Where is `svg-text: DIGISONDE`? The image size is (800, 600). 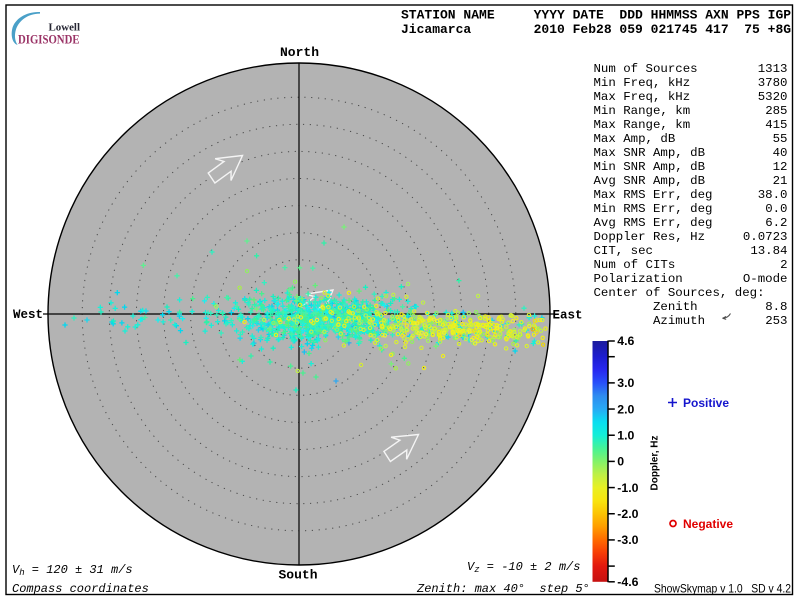
svg-text: DIGISONDE is located at coordinates (49, 39).